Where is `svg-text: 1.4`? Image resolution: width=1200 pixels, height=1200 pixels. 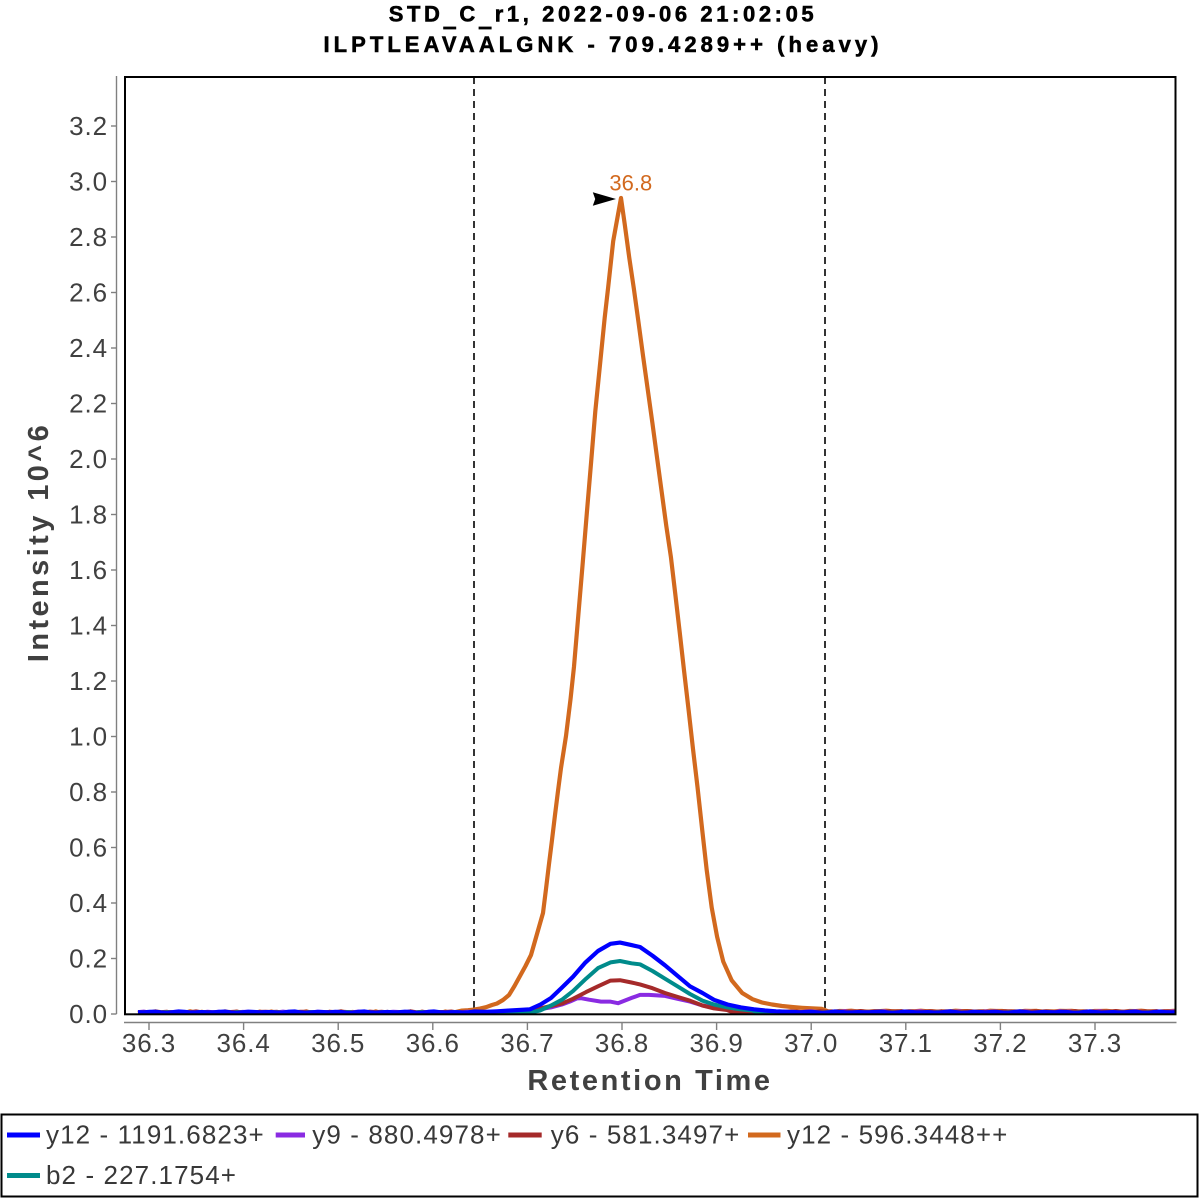
svg-text: 1.4 is located at coordinates (88, 626).